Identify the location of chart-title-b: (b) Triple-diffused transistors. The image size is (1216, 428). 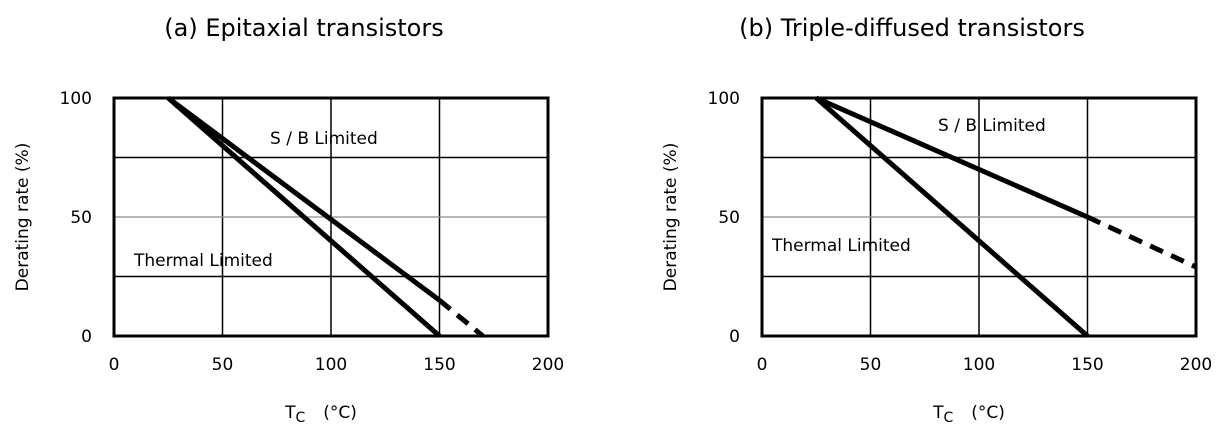
(912, 28).